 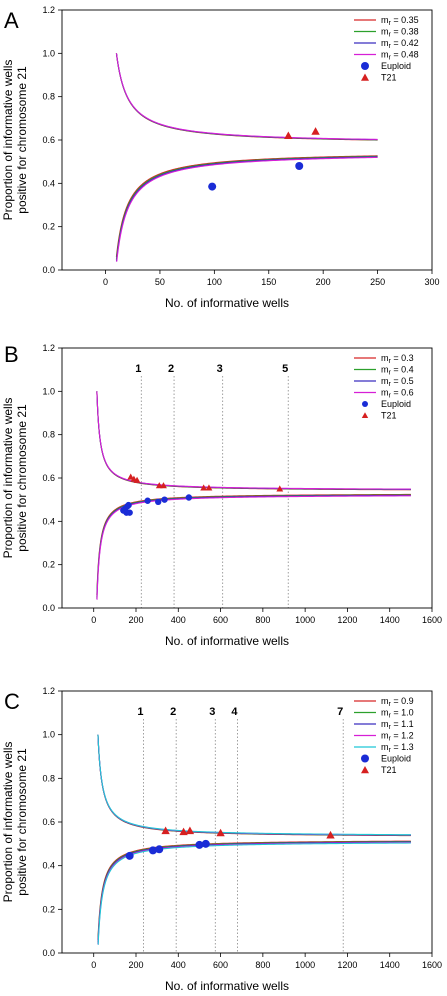 What do you see at coordinates (220, 965) in the screenshot?
I see `x-tick-label: 600` at bounding box center [220, 965].